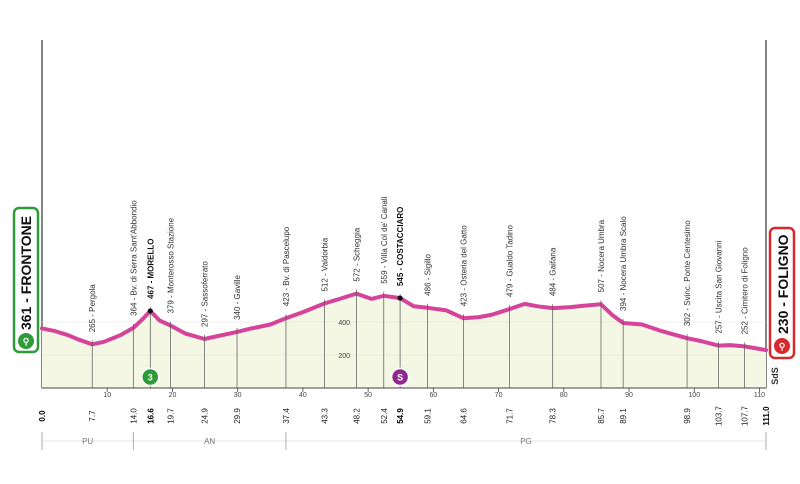 The height and width of the screenshot is (484, 800). What do you see at coordinates (400, 416) in the screenshot?
I see `waypoint-km-label: 54.9` at bounding box center [400, 416].